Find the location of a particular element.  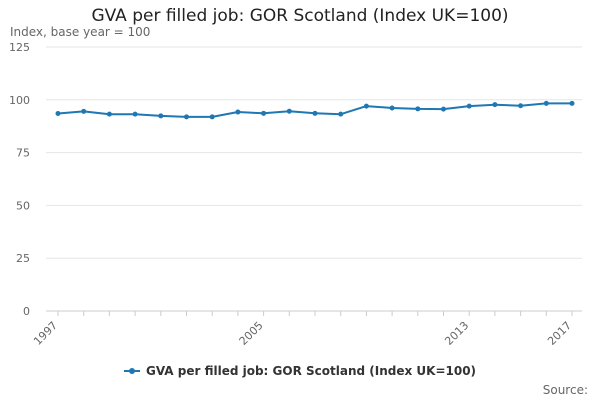

y-tick-label: 100 is located at coordinates (19, 100).